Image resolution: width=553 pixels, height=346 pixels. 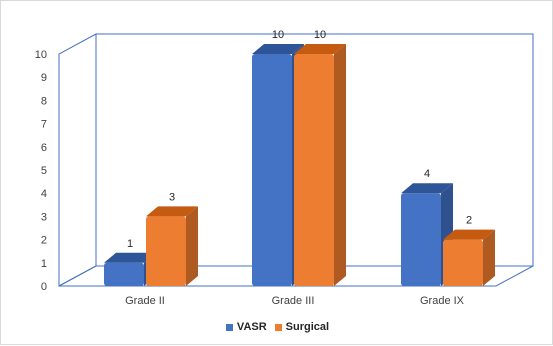 What do you see at coordinates (41, 55) in the screenshot?
I see `y-tick-label: 10` at bounding box center [41, 55].